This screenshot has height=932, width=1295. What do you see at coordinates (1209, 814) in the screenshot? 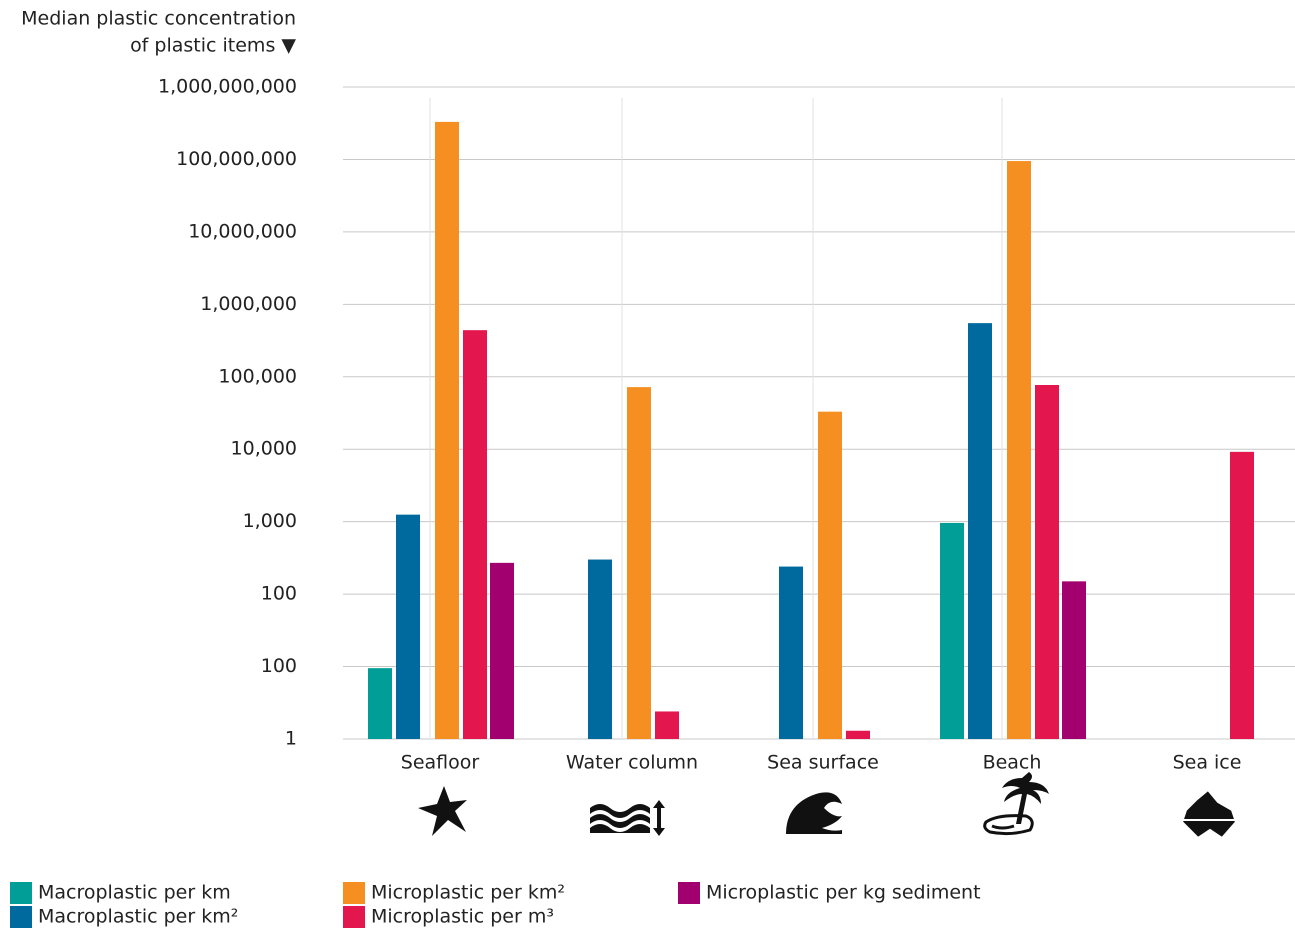
I see `ice-icon` at bounding box center [1209, 814].